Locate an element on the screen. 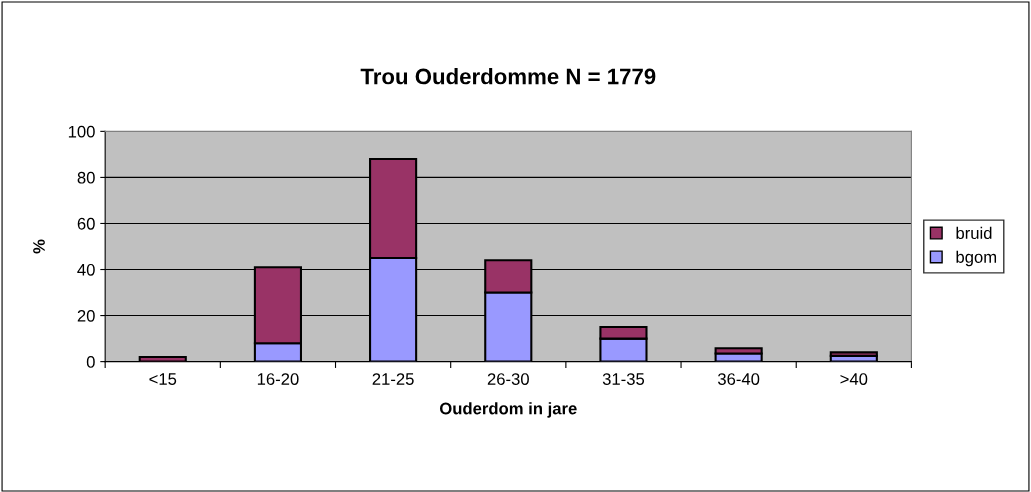  legend-label: bruid is located at coordinates (974, 233).